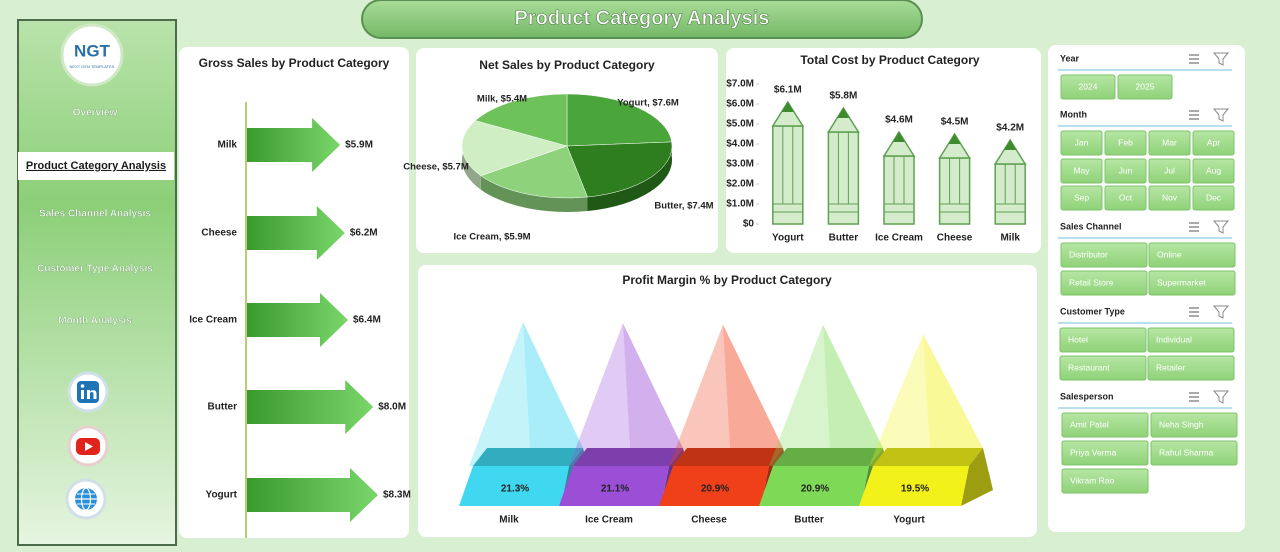  What do you see at coordinates (96, 166) in the screenshot?
I see `nav-item: Product Category Analysis` at bounding box center [96, 166].